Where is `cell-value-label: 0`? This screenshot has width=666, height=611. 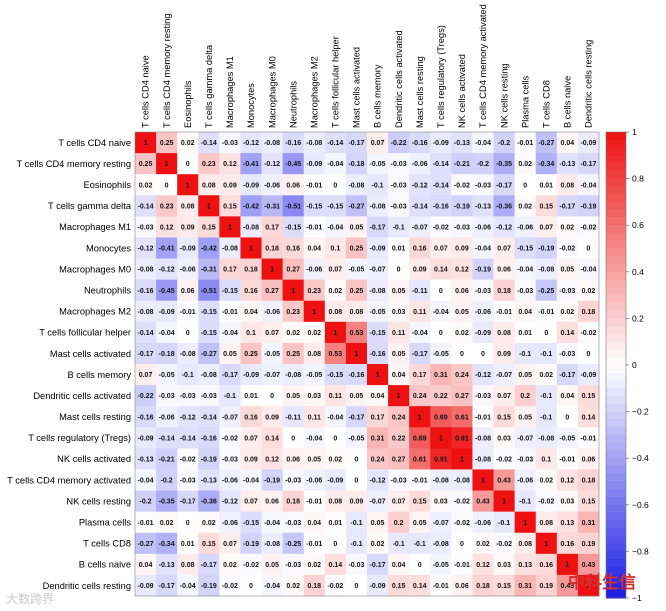
cell-value-label: 0 is located at coordinates (399, 270).